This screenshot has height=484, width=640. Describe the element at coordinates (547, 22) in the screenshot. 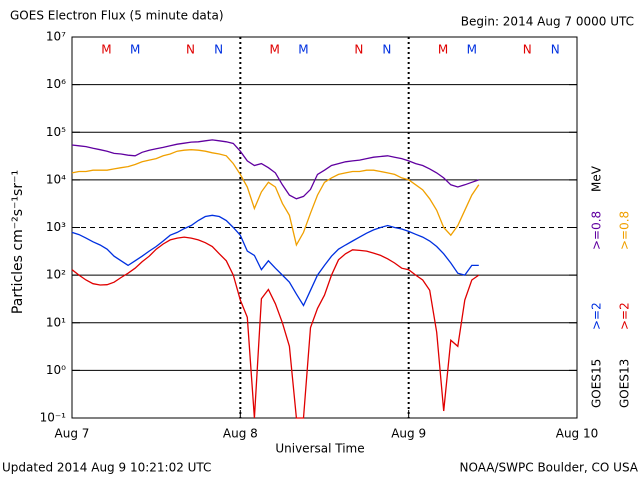

I see `chart-subtitle: Begin: 2014 Aug 7 0000 UTC` at that location.